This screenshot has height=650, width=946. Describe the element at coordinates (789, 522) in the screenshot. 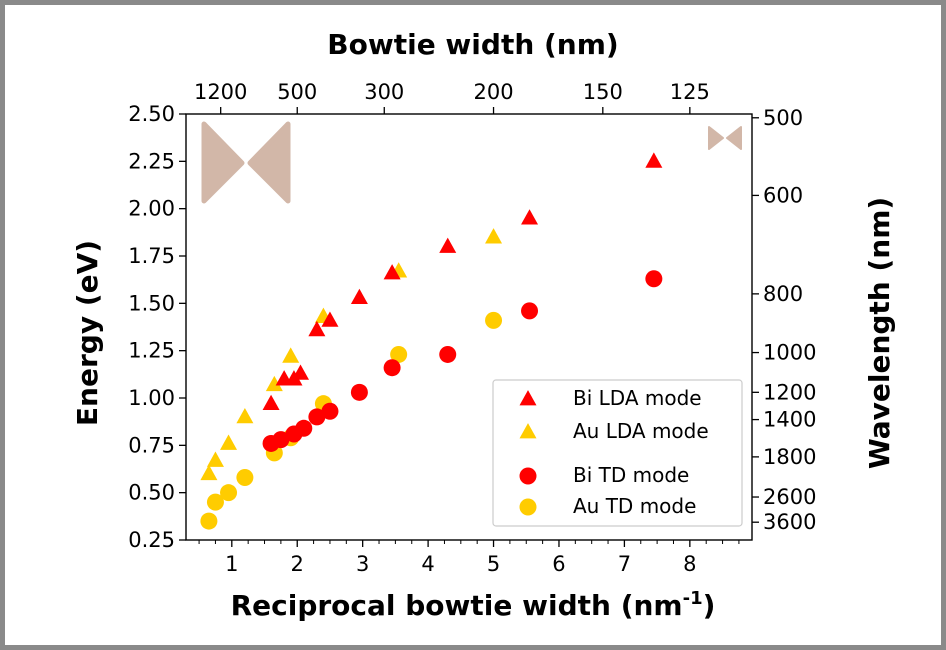

I see `right-tick-label: 3600` at that location.